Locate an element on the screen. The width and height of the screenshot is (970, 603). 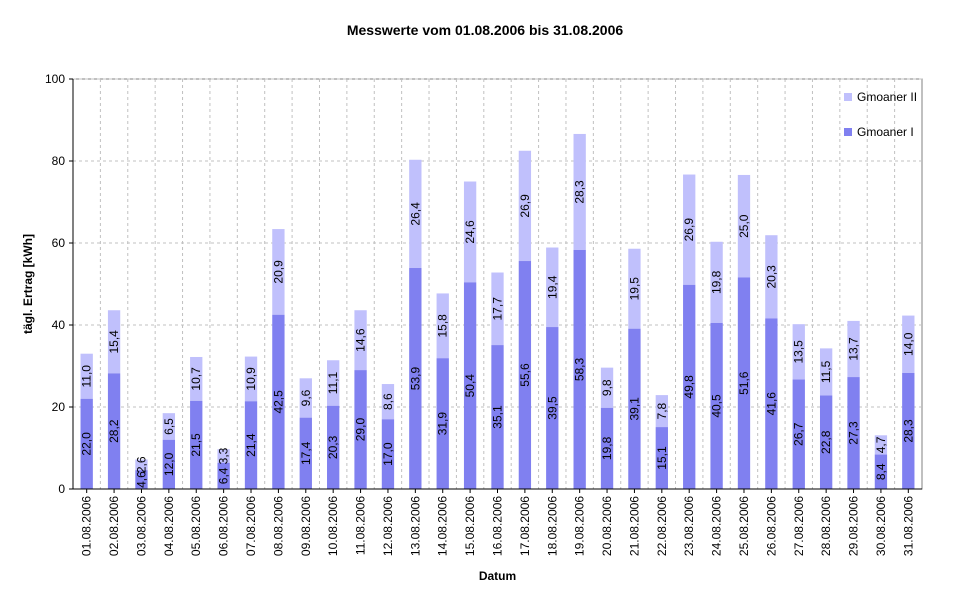
x-tick-label: 30.08.2006 is located at coordinates (881, 526).